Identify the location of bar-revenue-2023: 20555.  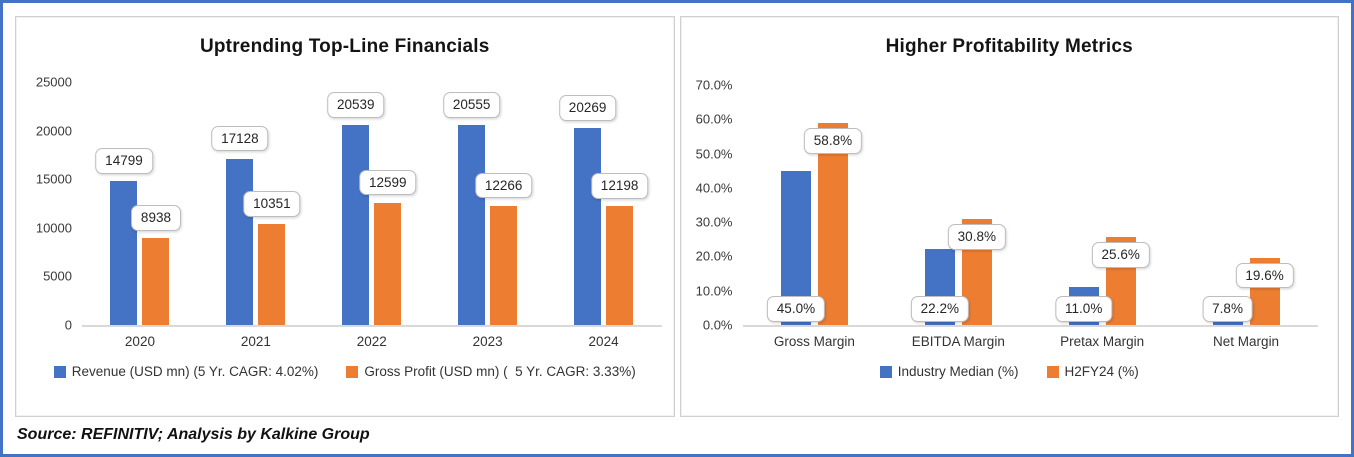
(471, 208).